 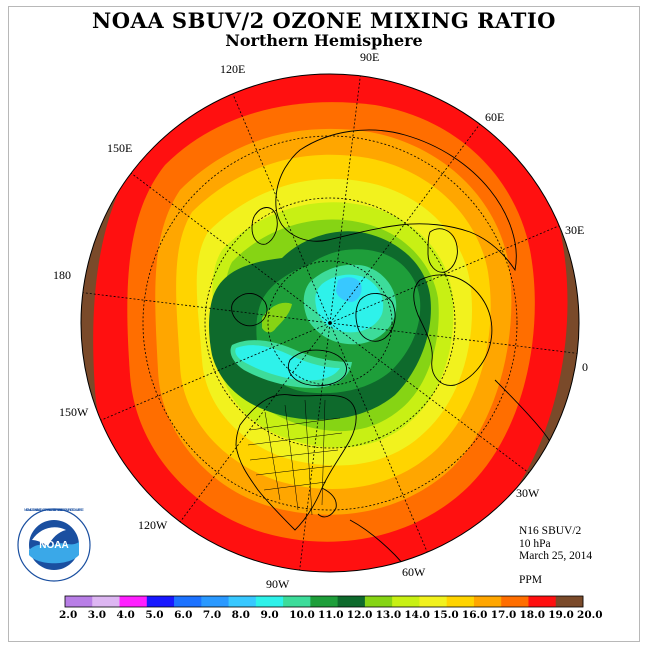 I want to click on coast-europe, so click(x=453, y=330).